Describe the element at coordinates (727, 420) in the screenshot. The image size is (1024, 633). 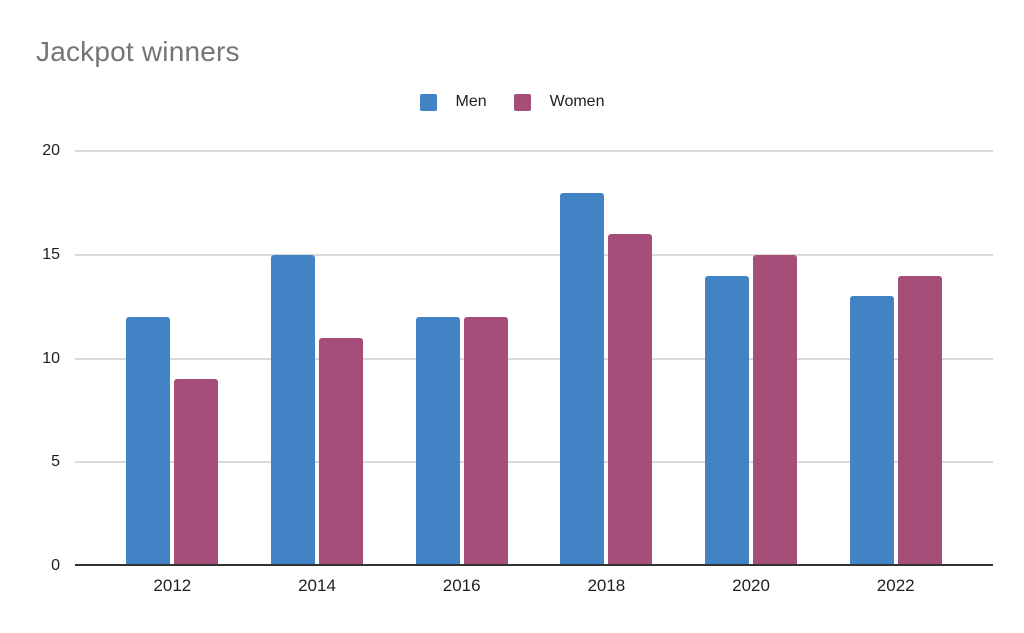
I see `bar-men-2020` at that location.